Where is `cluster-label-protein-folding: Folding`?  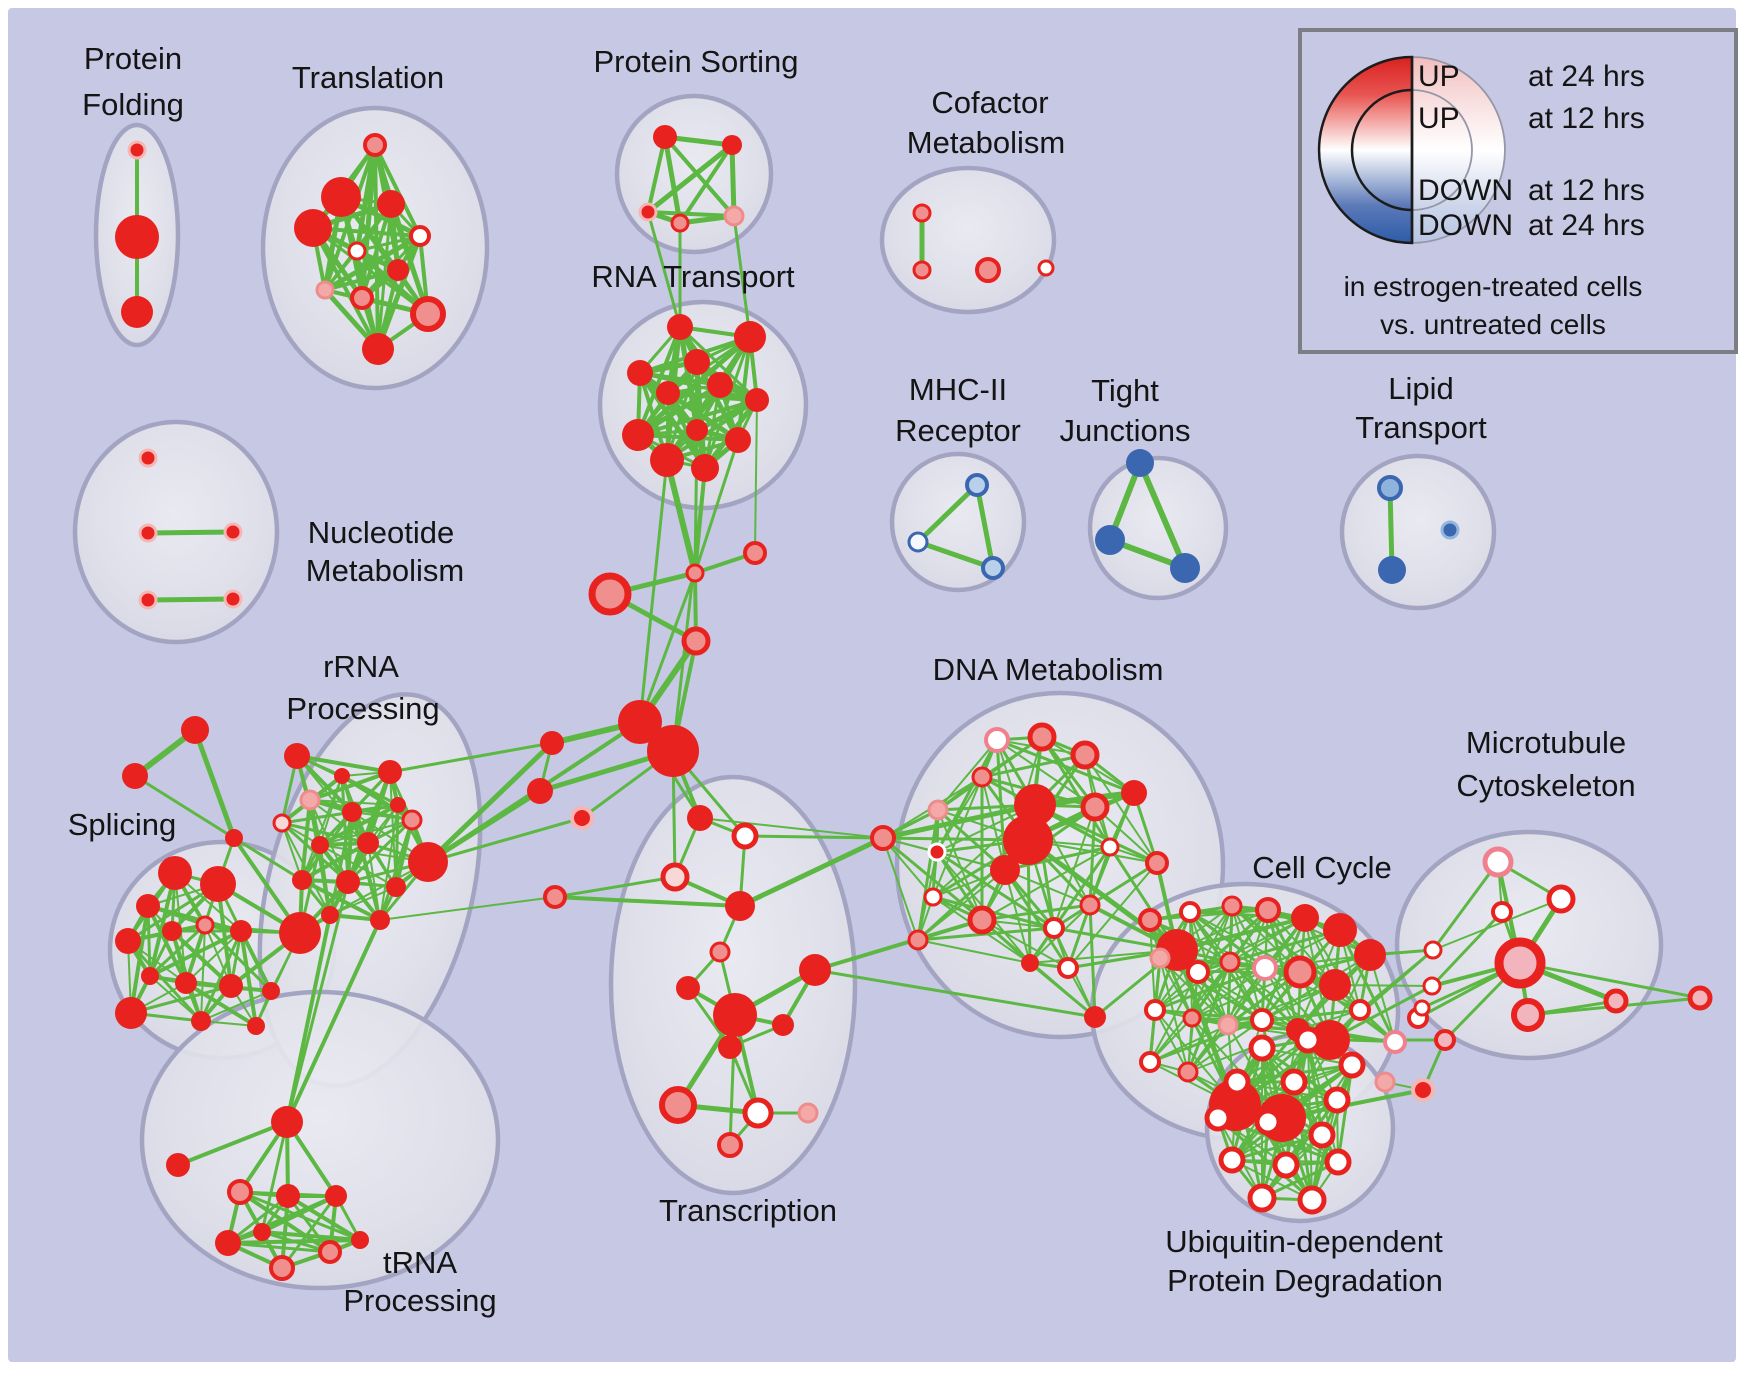
cluster-label-protein-folding: Folding is located at coordinates (133, 104).